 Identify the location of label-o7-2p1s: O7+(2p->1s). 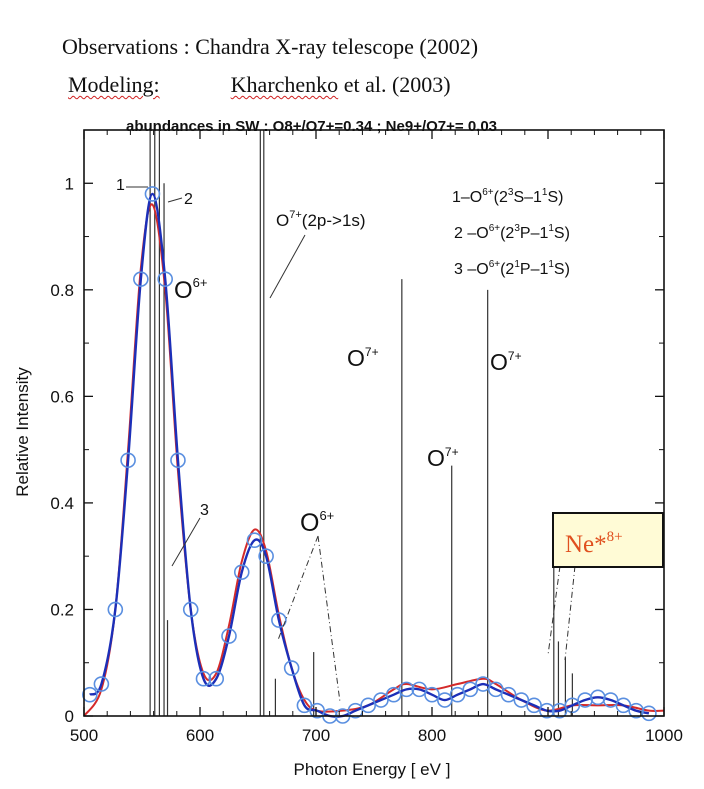
(321, 219).